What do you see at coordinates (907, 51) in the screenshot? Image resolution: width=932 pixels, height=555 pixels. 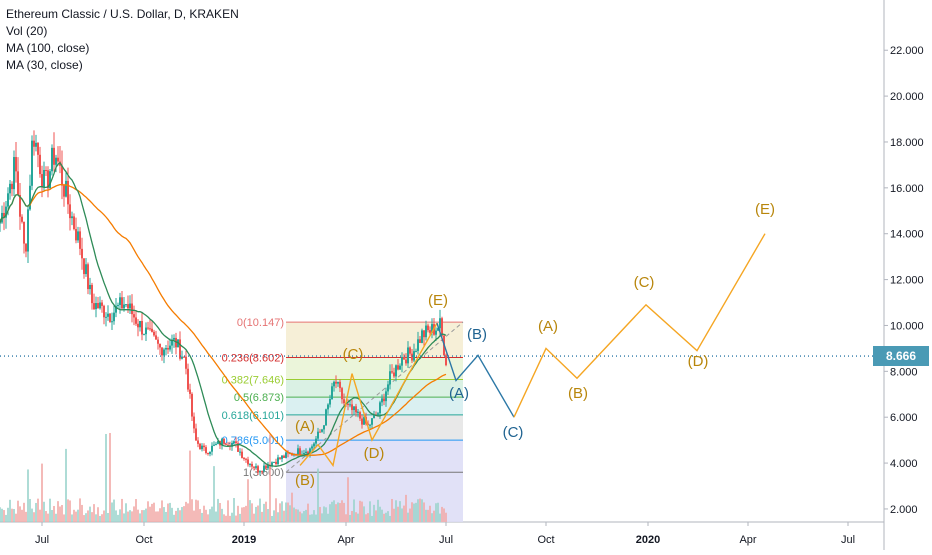 I see `y-tick-label: 22.000` at bounding box center [907, 51].